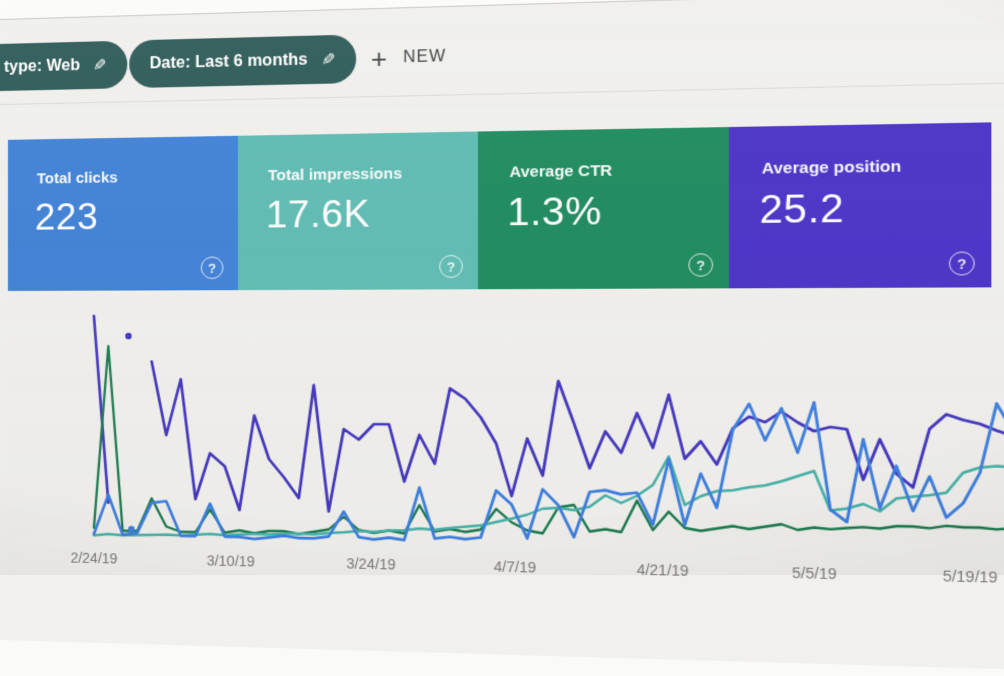 The width and height of the screenshot is (1004, 676). What do you see at coordinates (318, 214) in the screenshot?
I see `metric-value: 17.6K` at bounding box center [318, 214].